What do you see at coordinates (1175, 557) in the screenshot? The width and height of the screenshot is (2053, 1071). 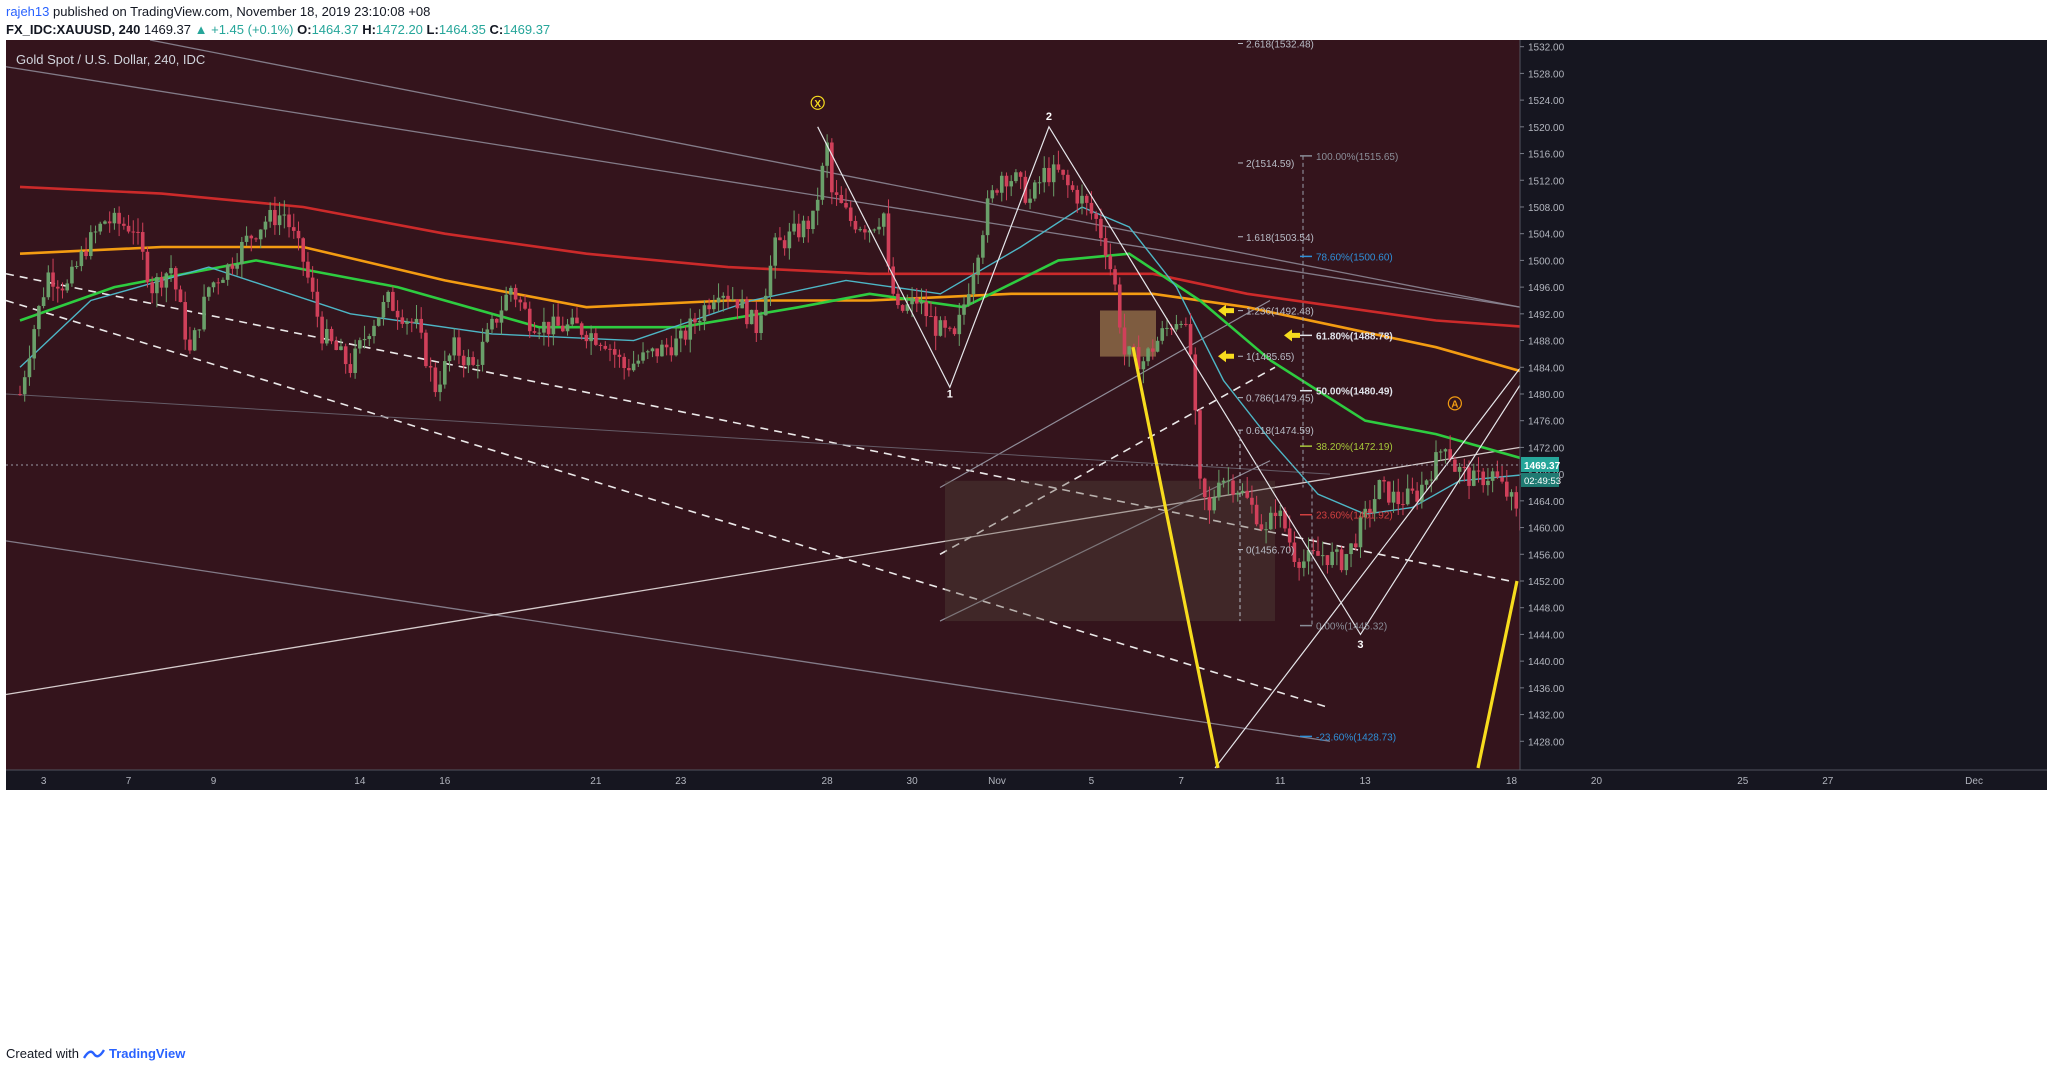 I see `projection-down-line` at bounding box center [1175, 557].